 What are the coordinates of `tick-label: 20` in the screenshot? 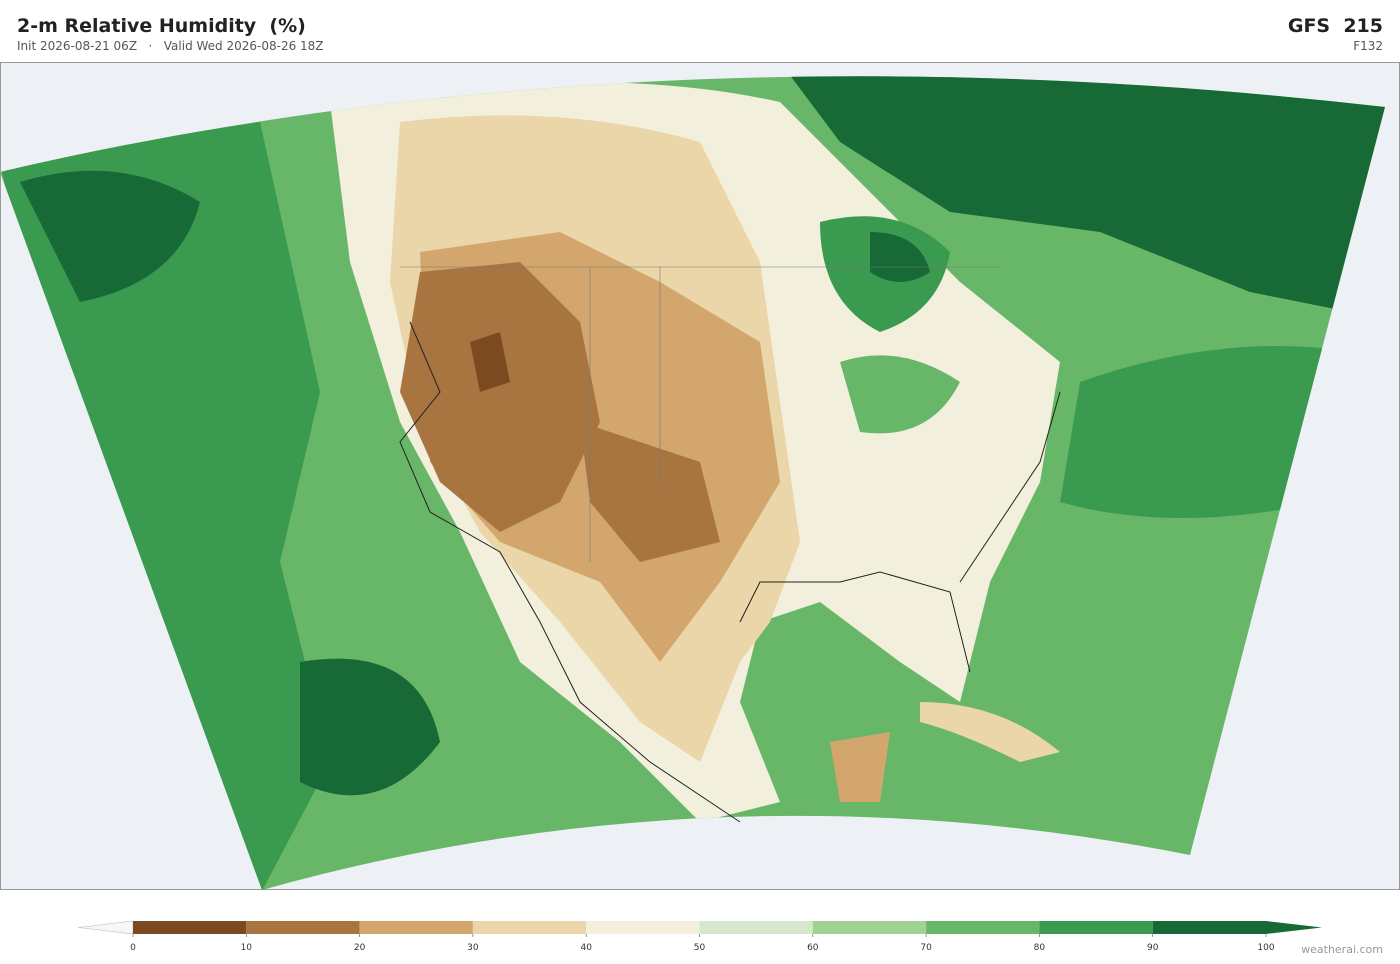 It's located at (360, 948).